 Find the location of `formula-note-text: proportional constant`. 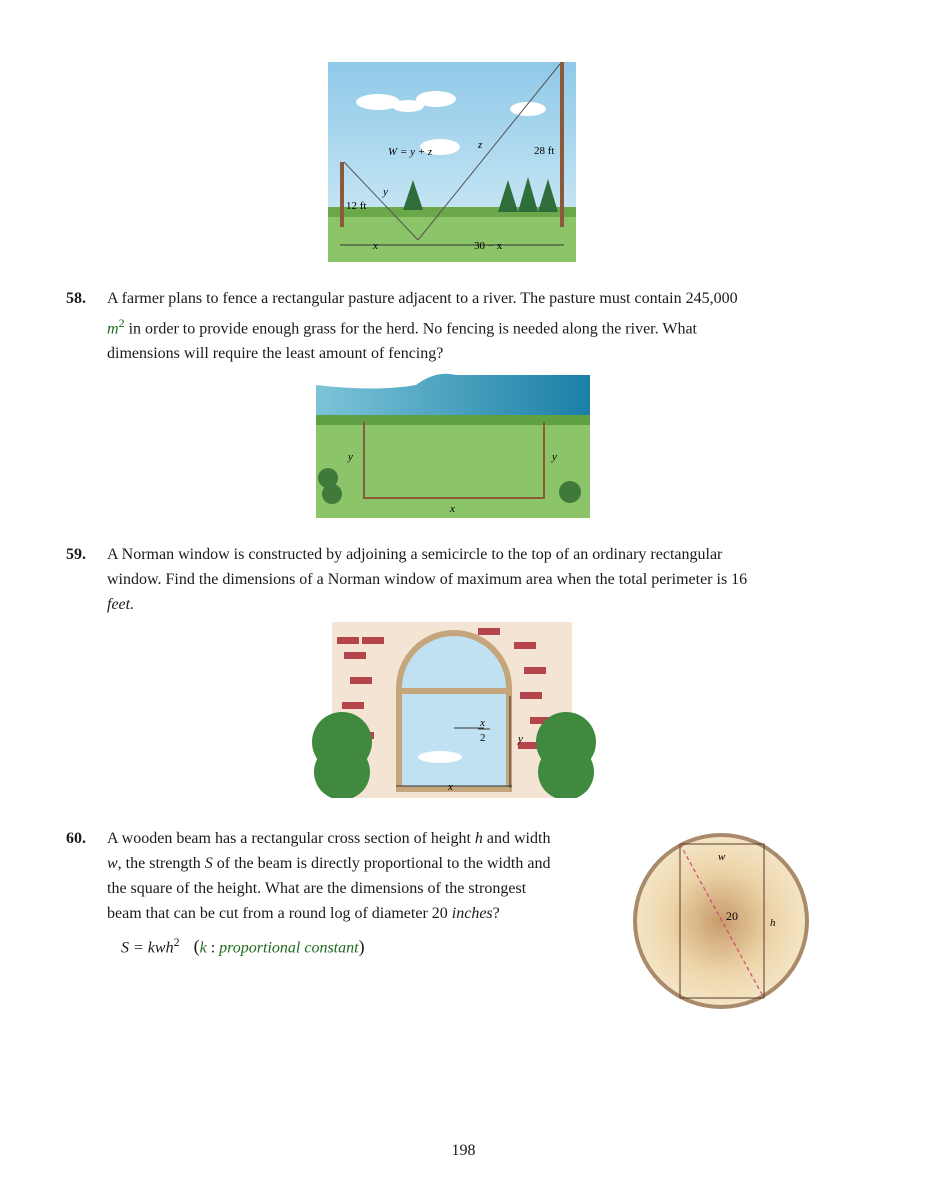

formula-note-text: proportional constant is located at coordinates (289, 948).